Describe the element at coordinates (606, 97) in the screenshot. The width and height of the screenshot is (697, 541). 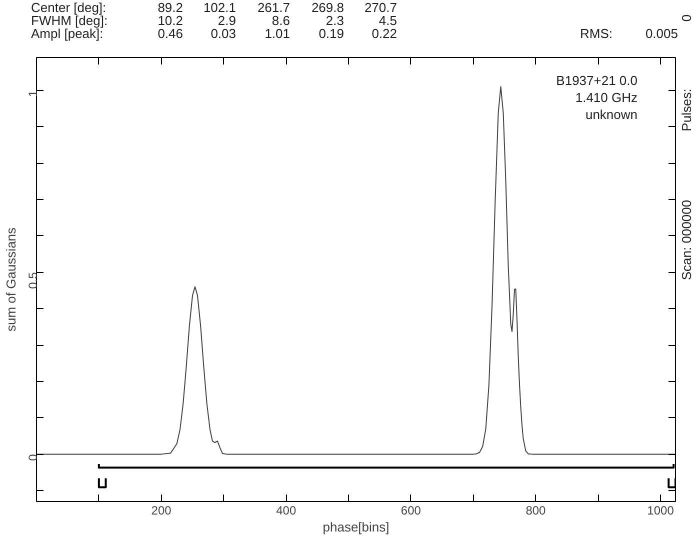
I see `annotation: 1.410 GHz` at that location.